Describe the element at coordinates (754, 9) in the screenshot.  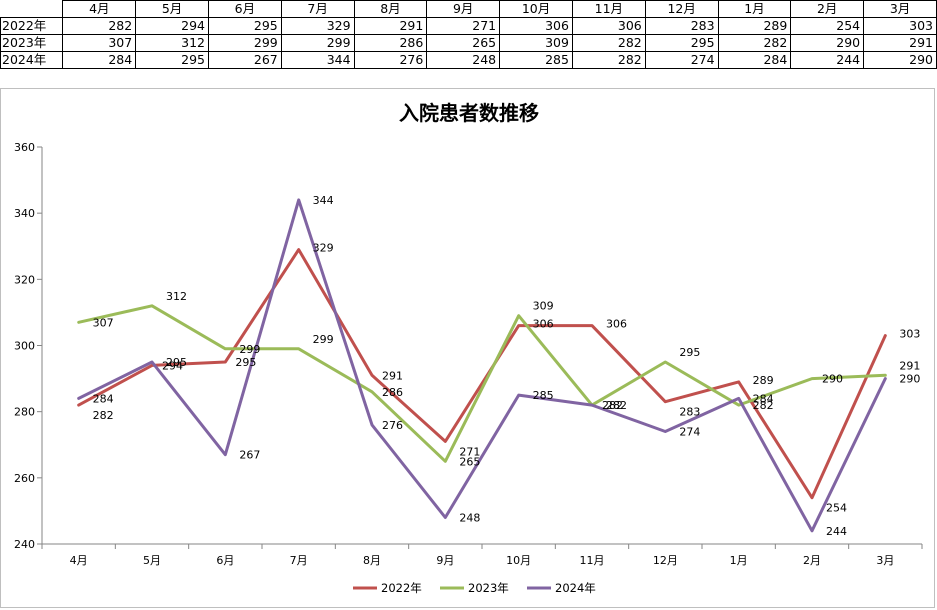
I see `month-header: 1月` at that location.